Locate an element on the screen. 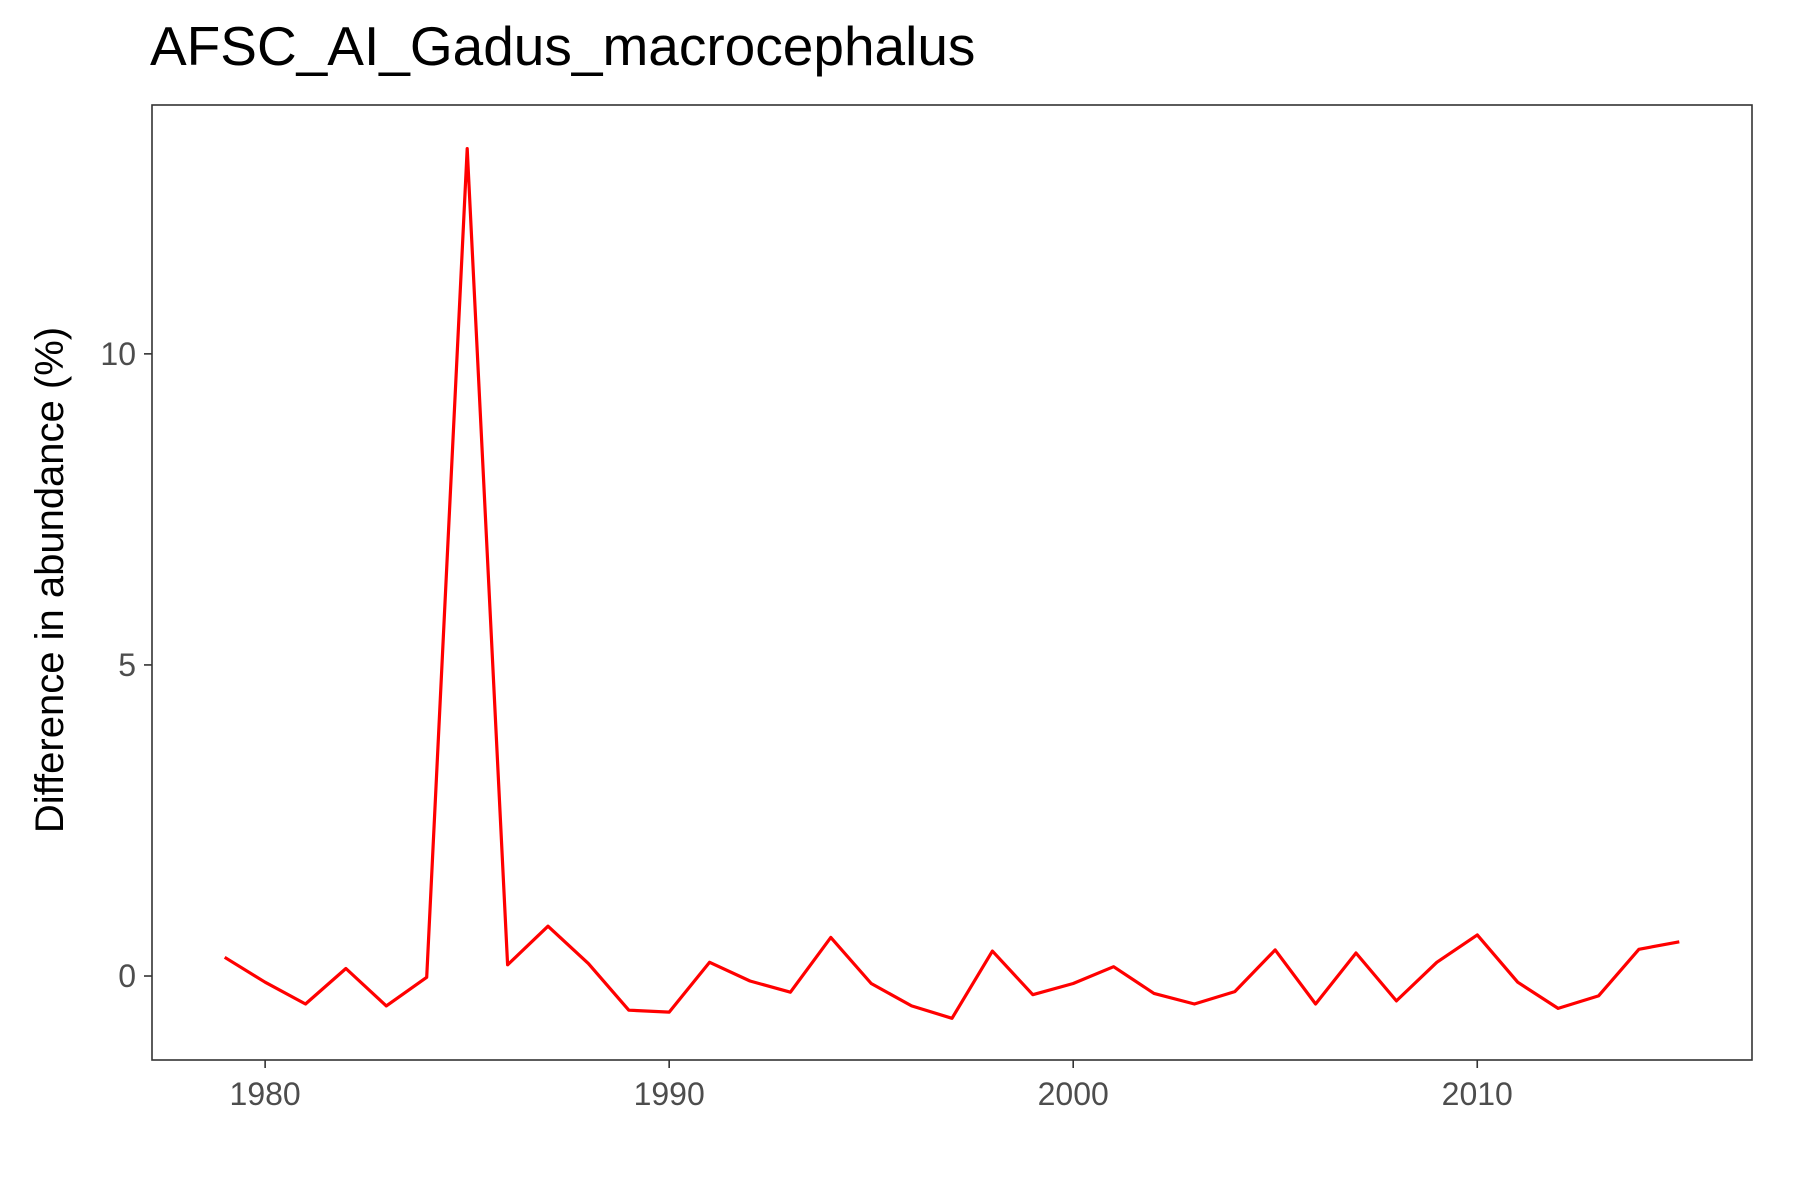 Image resolution: width=1800 pixels, height=1200 pixels. x-tick-label: 2000 is located at coordinates (1073, 1094).